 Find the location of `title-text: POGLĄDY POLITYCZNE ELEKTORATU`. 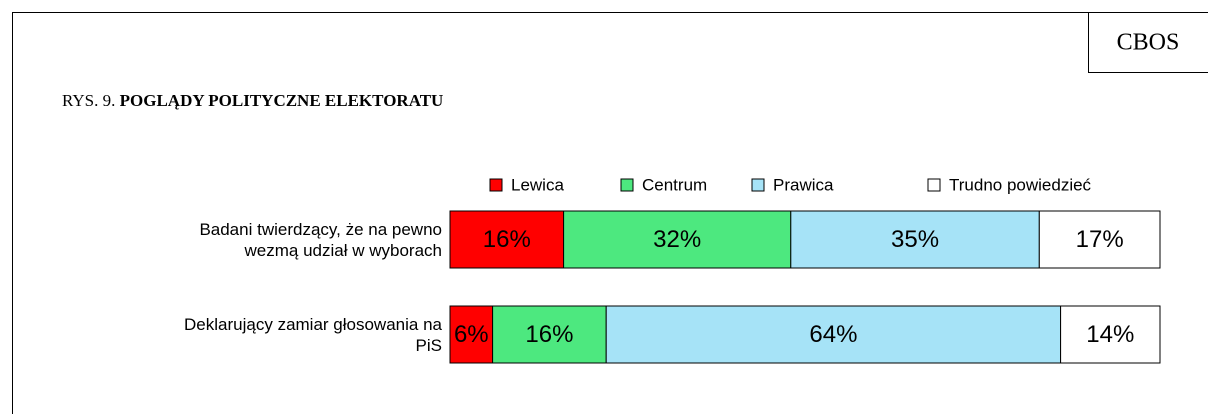

title-text: POGLĄDY POLITYCZNE ELEKTORATU is located at coordinates (282, 100).